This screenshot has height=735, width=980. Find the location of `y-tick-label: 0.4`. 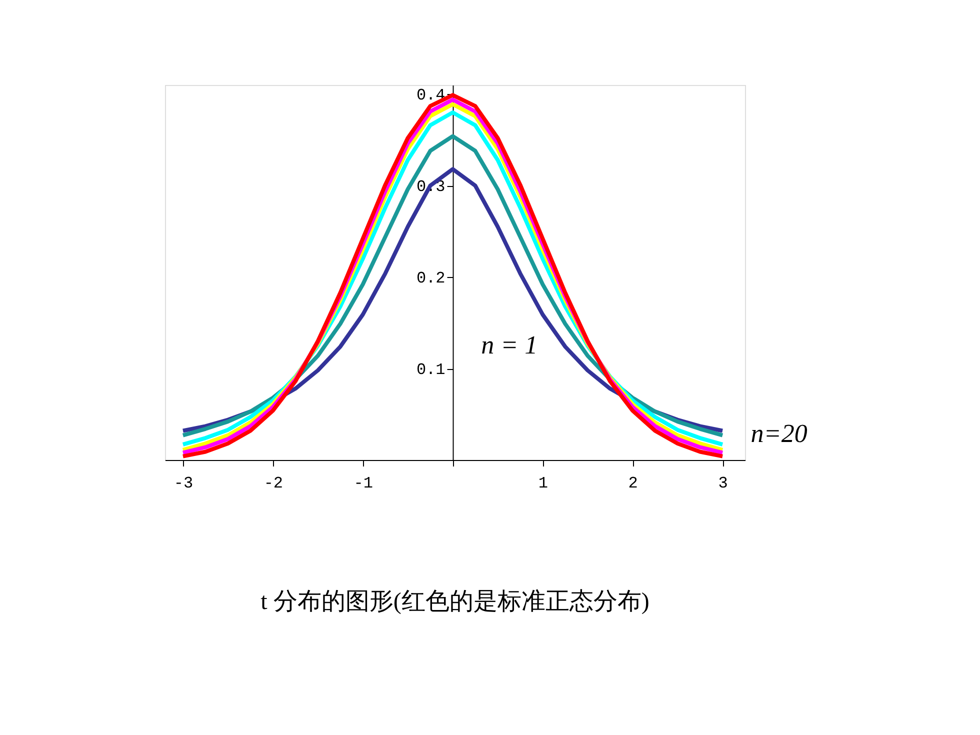

y-tick-label: 0.4 is located at coordinates (431, 95).